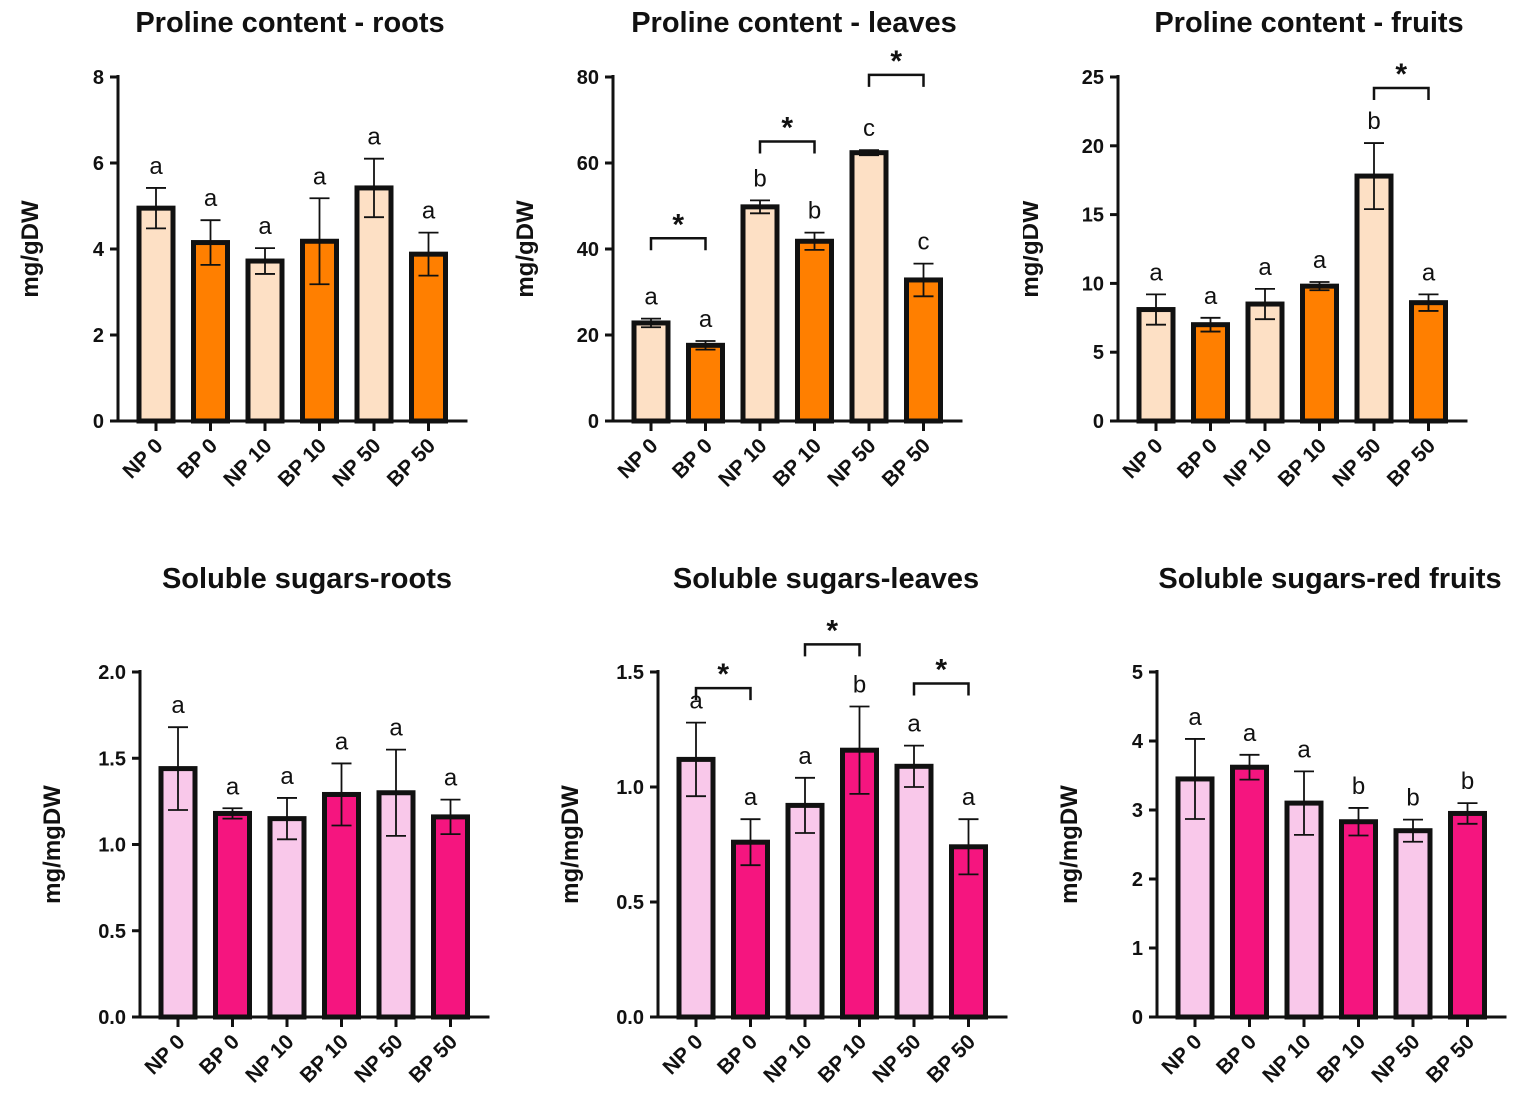  What do you see at coordinates (112, 932) in the screenshot?
I see `y-tick-label: 0.5` at bounding box center [112, 932].